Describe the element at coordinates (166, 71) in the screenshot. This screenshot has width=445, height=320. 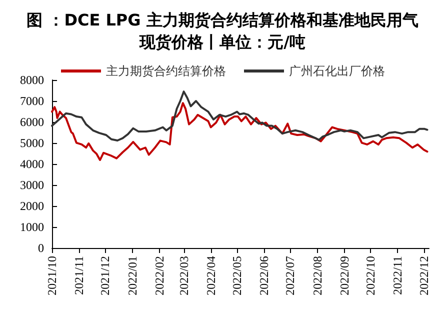
I see `legend-label: 主力期货合约结算价格` at that location.